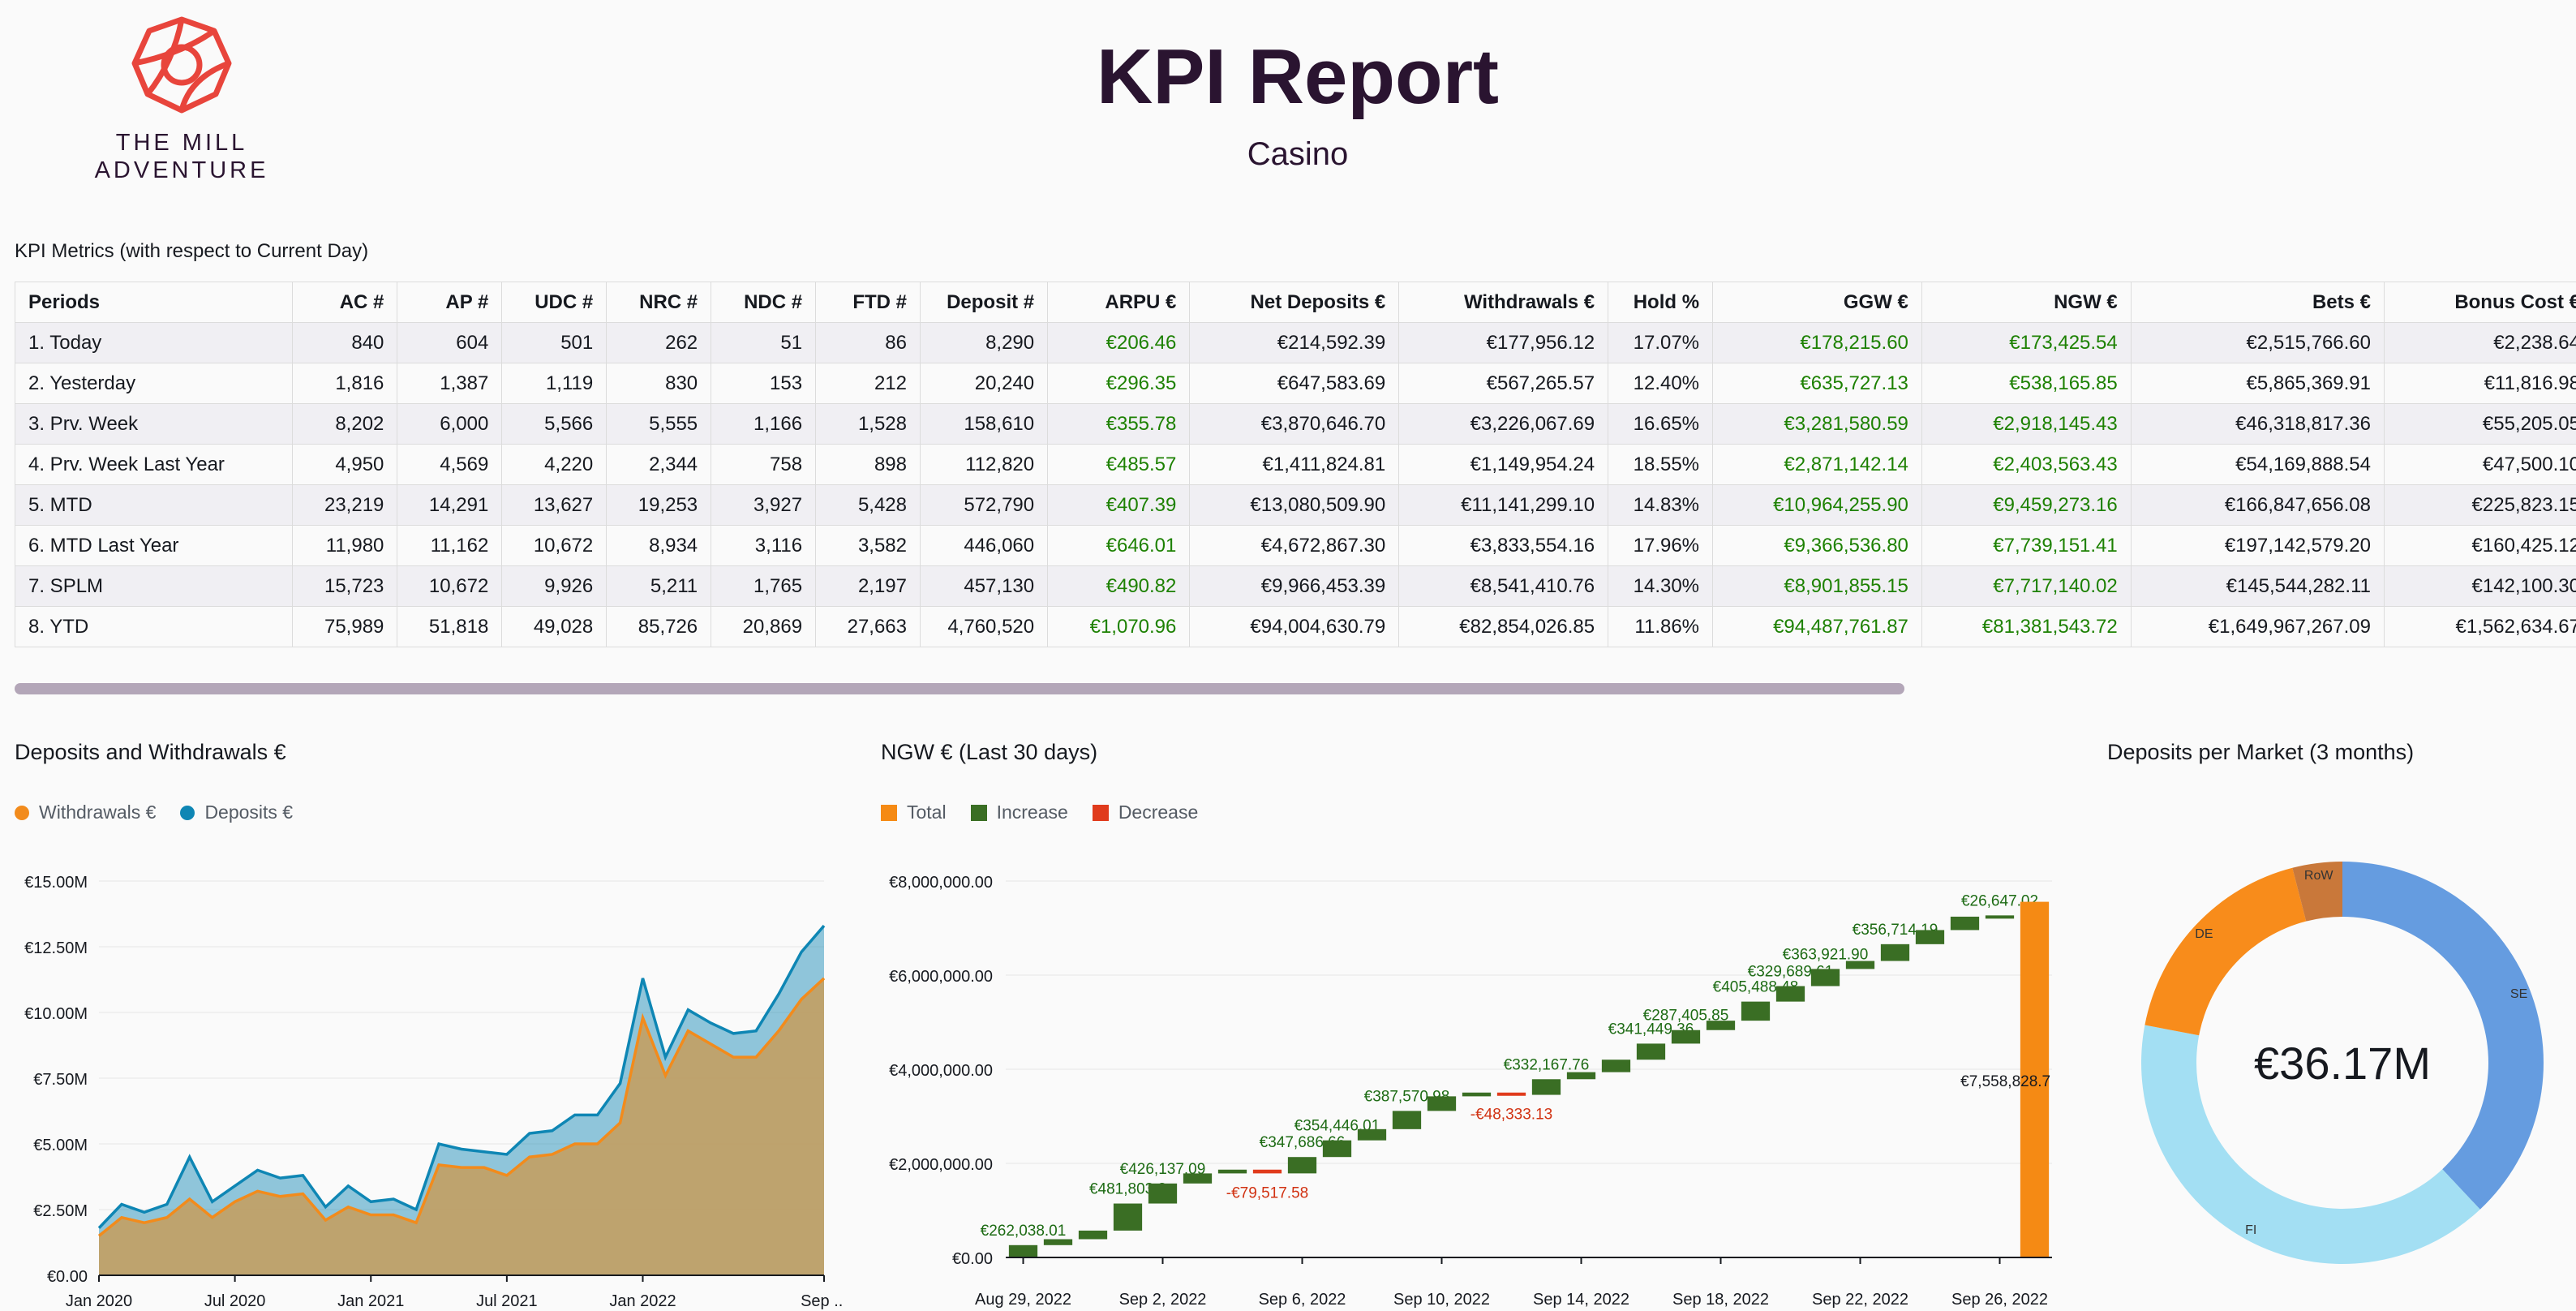 The image size is (2576, 1311). I want to click on kpi-cell: 19,253, so click(659, 505).